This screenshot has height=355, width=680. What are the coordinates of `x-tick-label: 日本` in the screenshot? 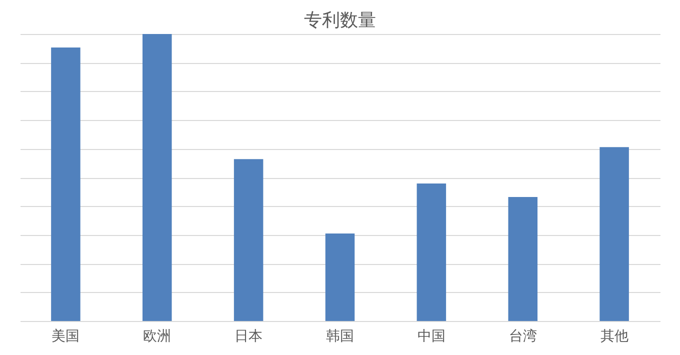 It's located at (248, 336).